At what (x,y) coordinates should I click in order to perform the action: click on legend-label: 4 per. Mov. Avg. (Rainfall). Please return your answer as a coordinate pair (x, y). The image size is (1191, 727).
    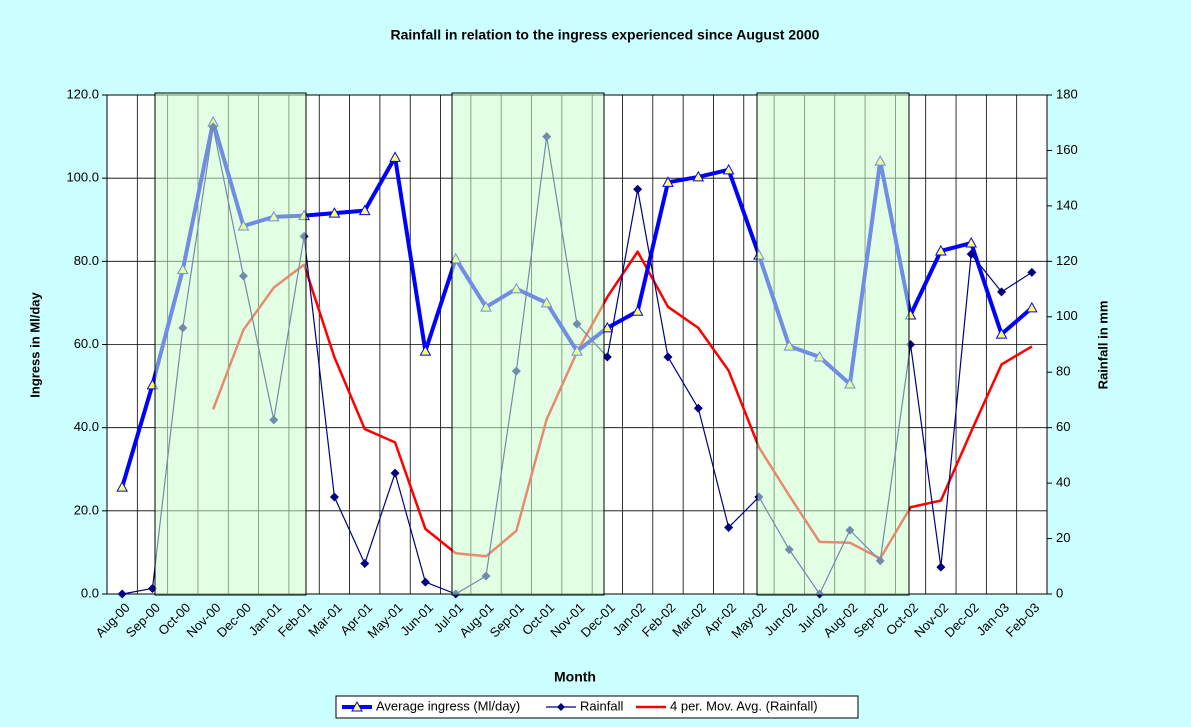
    Looking at the image, I should click on (744, 705).